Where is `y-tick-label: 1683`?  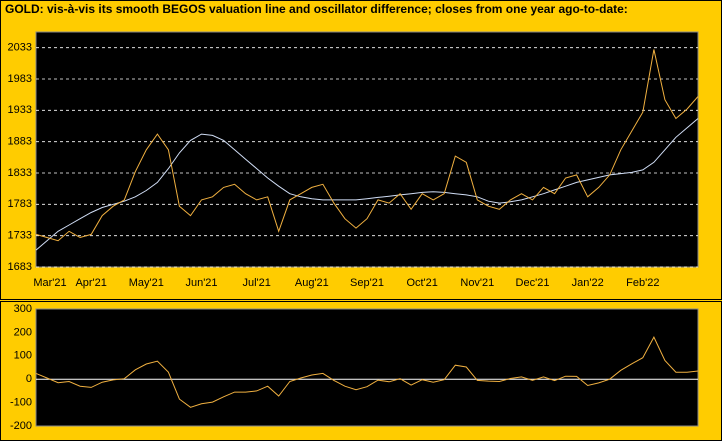
y-tick-label: 1683 is located at coordinates (20, 267).